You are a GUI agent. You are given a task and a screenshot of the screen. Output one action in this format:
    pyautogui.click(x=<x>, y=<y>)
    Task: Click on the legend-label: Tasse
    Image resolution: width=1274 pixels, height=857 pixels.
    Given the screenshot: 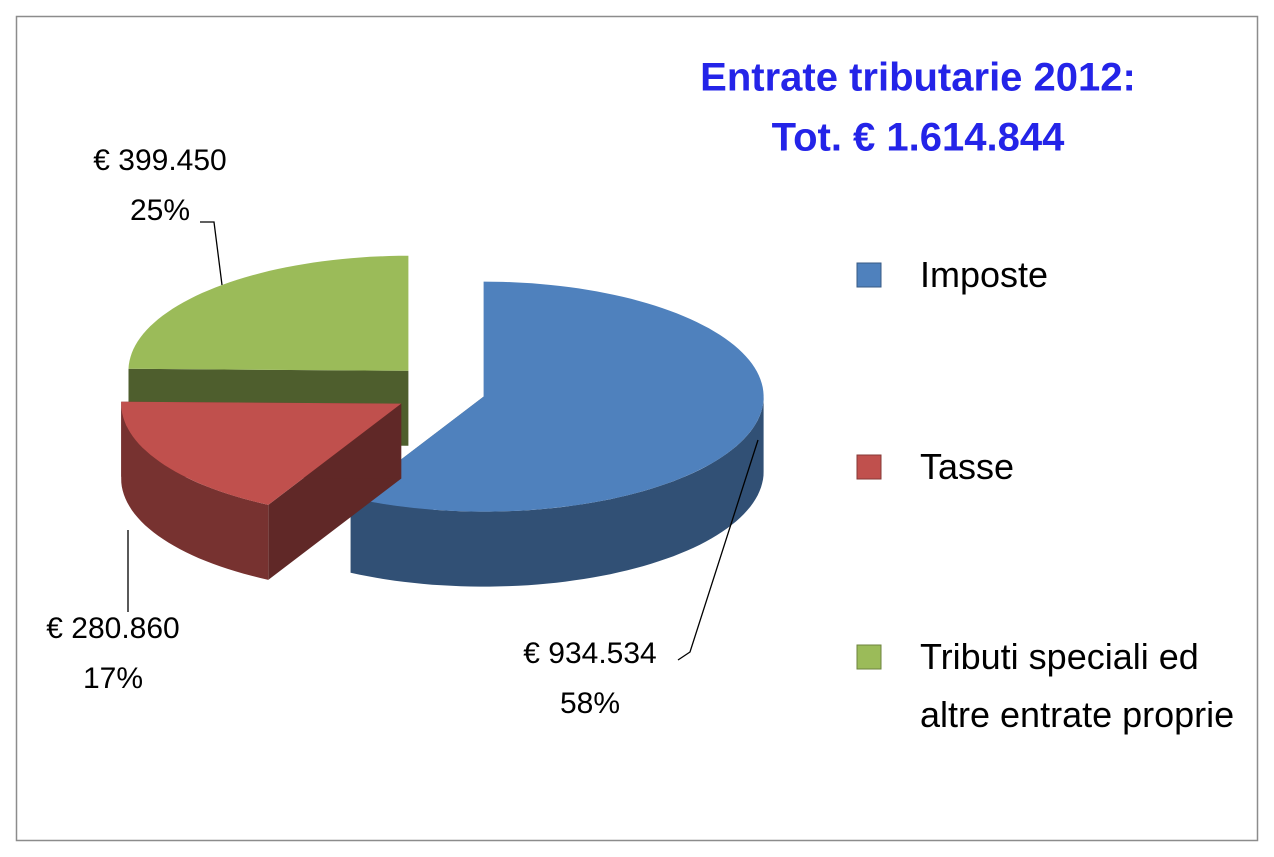 What is the action you would take?
    pyautogui.click(x=967, y=466)
    